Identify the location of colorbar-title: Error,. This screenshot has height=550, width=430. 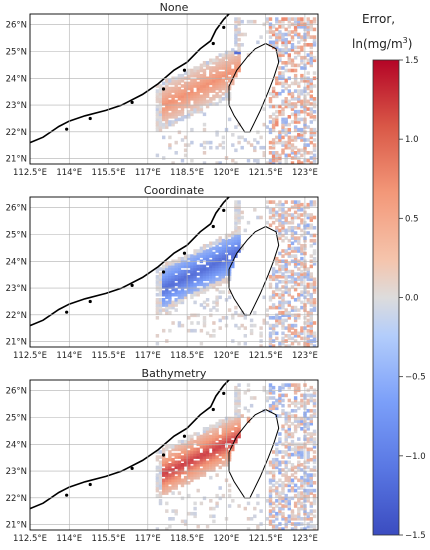
(378, 19).